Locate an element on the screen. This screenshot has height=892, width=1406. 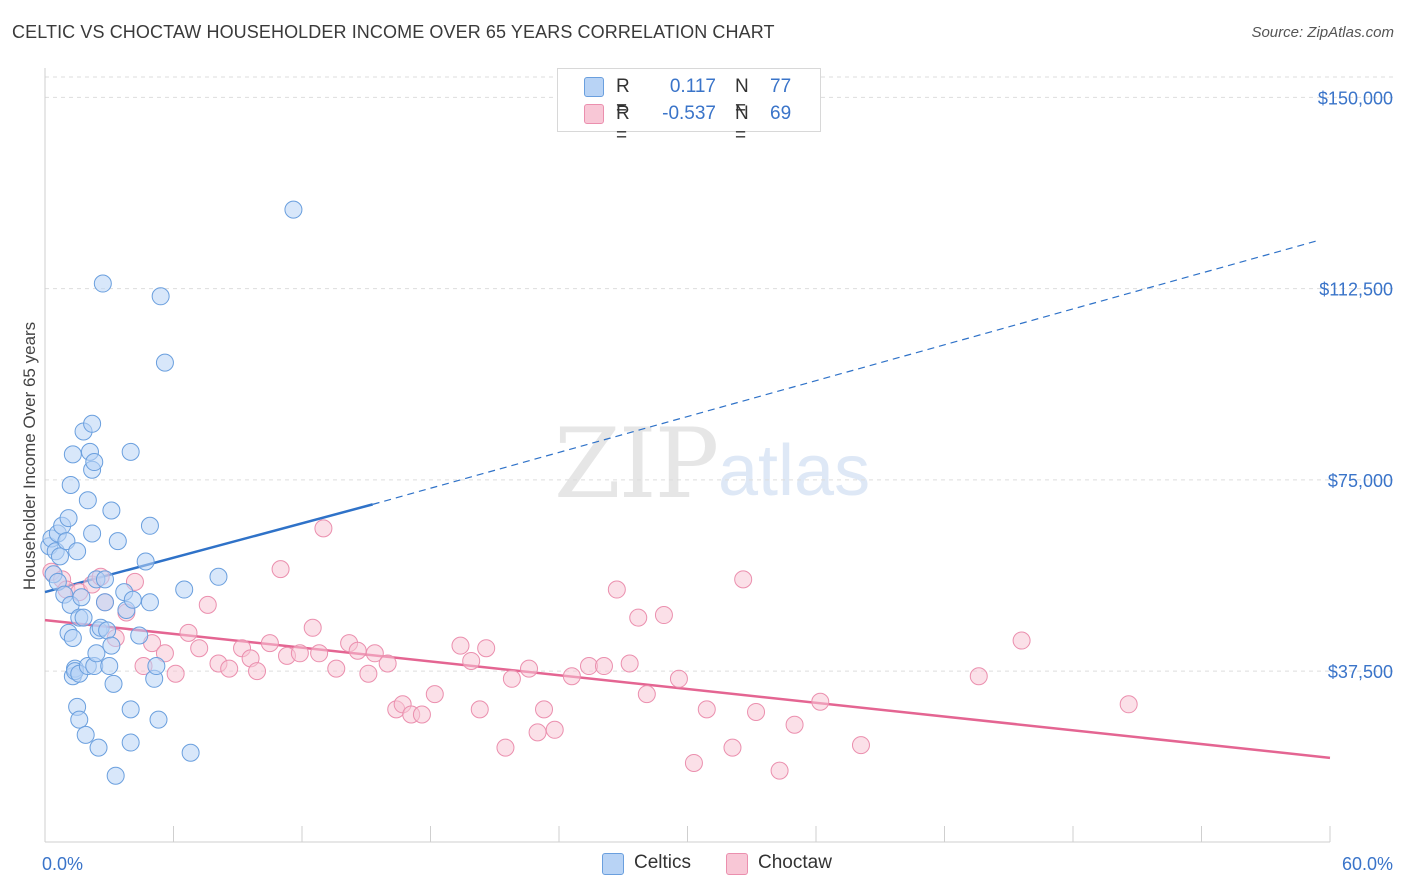
legend-n-value: 69 is located at coordinates (781, 113).